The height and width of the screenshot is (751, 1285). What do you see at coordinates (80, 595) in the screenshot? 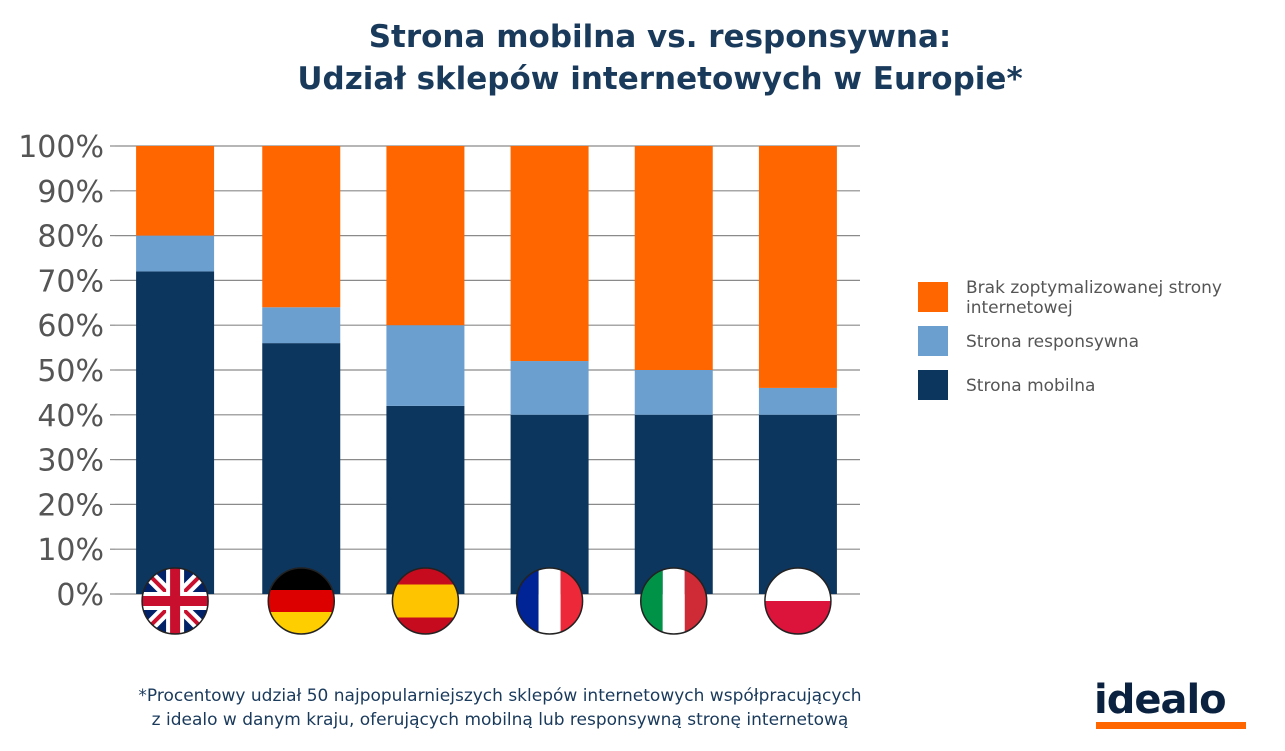
I see `y-tick-label: 0%` at bounding box center [80, 595].